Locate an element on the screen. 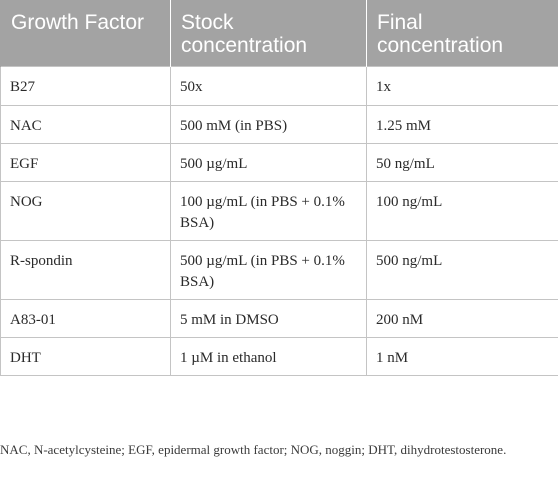 This screenshot has height=483, width=558. cell-growth-factor: DHT is located at coordinates (85, 356).